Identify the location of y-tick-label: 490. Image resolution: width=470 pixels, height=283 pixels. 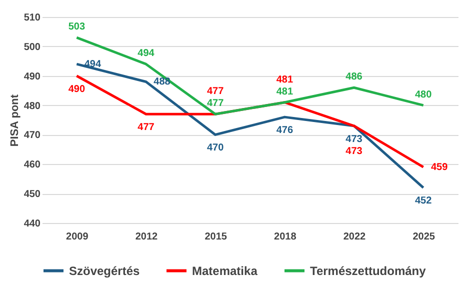
(32, 76).